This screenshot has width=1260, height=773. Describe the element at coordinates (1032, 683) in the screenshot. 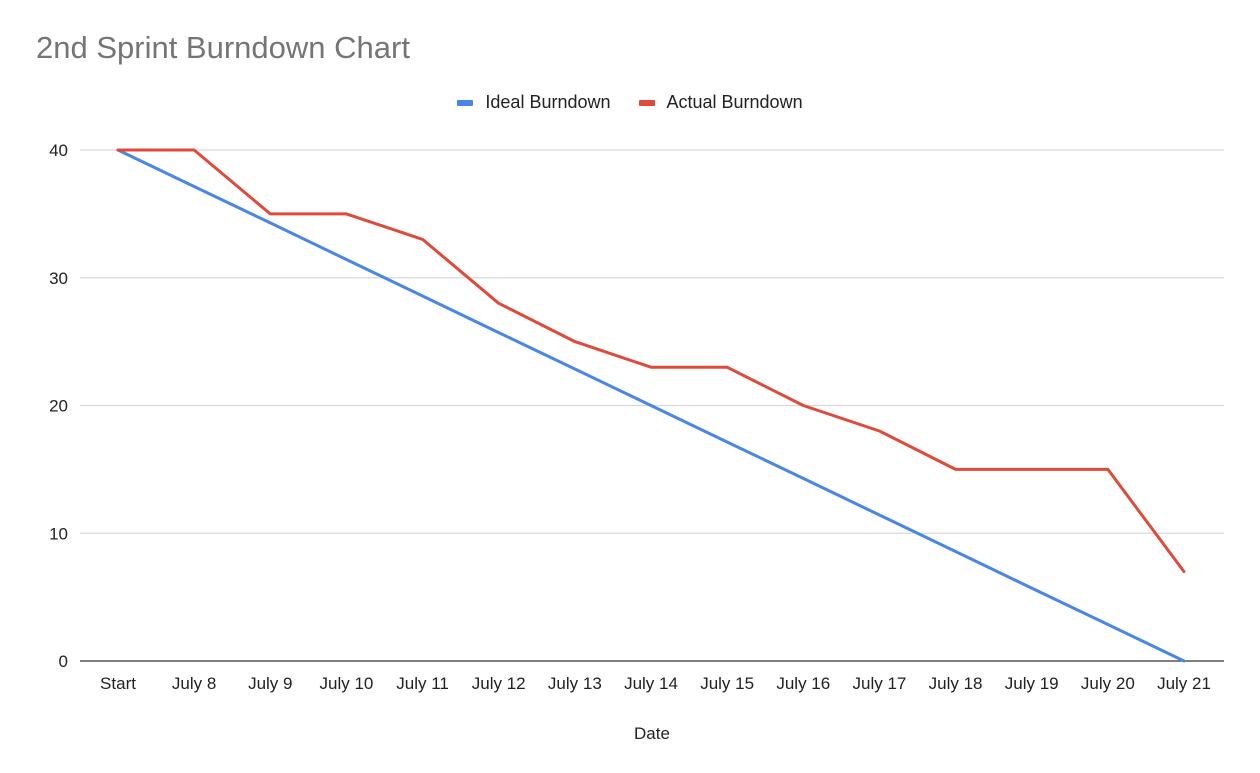

I see `x-tick-label: July 19` at that location.